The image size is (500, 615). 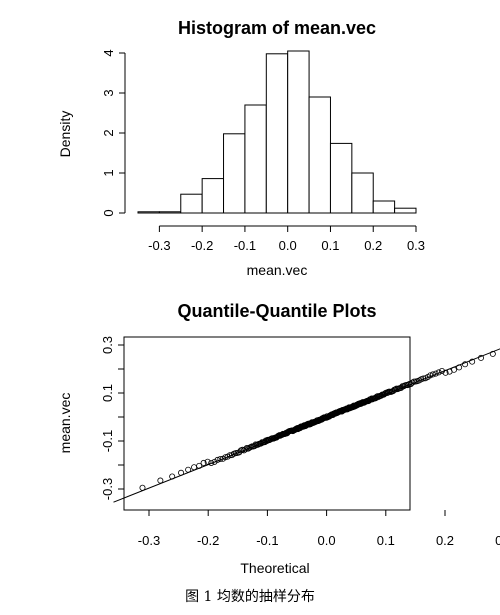 I want to click on histogram-x-tick-label: -0.2, so click(x=202, y=245).